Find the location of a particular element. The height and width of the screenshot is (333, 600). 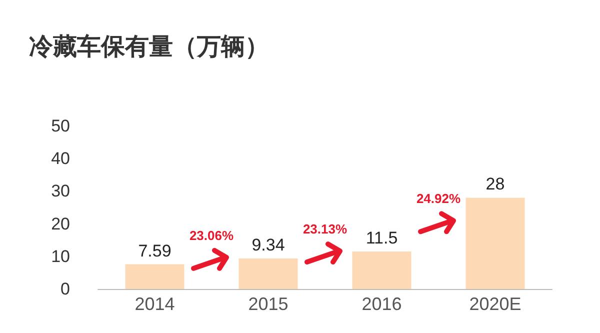

y-tick-label: 30 is located at coordinates (60, 191).